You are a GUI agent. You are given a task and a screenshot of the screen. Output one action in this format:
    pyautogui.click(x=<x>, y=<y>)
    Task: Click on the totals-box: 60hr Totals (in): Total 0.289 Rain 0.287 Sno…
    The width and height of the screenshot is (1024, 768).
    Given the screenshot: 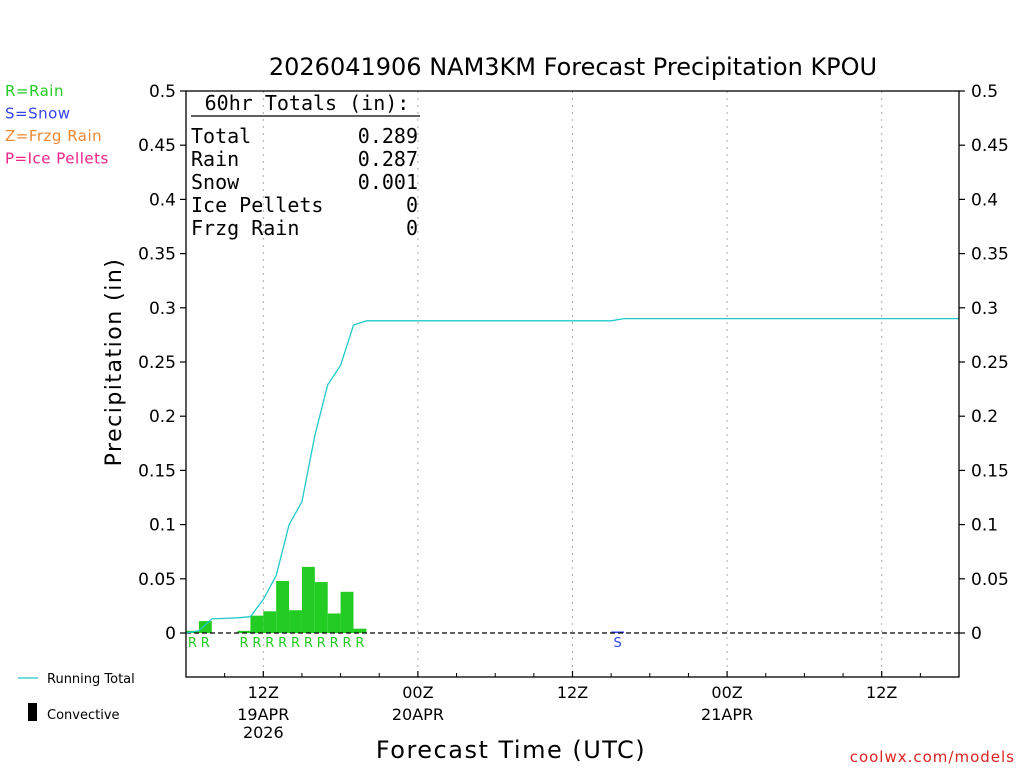 What is the action you would take?
    pyautogui.click(x=305, y=165)
    